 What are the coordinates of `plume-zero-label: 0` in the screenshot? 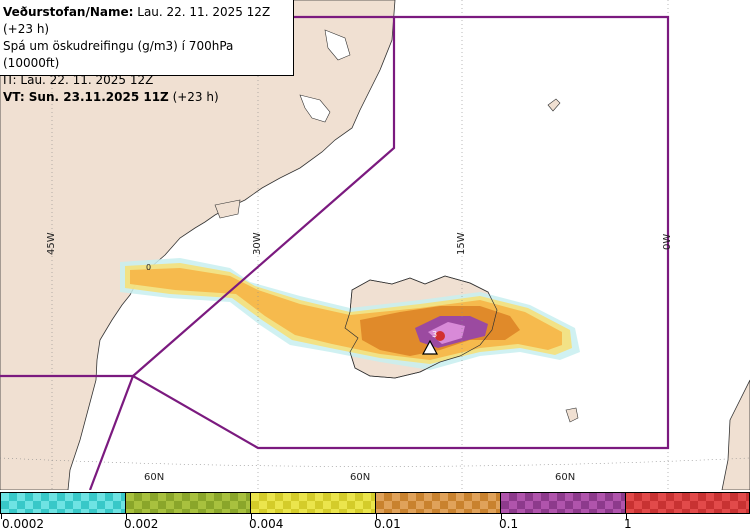 It's located at (149, 267).